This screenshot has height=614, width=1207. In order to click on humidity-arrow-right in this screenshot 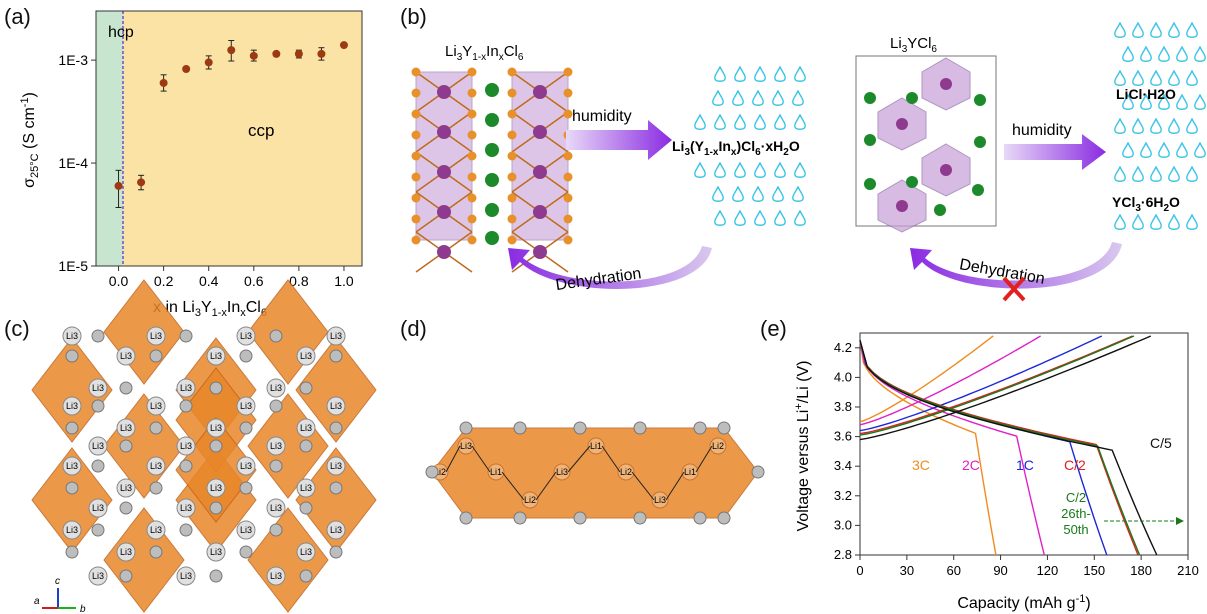, I will do `click(1055, 152)`.